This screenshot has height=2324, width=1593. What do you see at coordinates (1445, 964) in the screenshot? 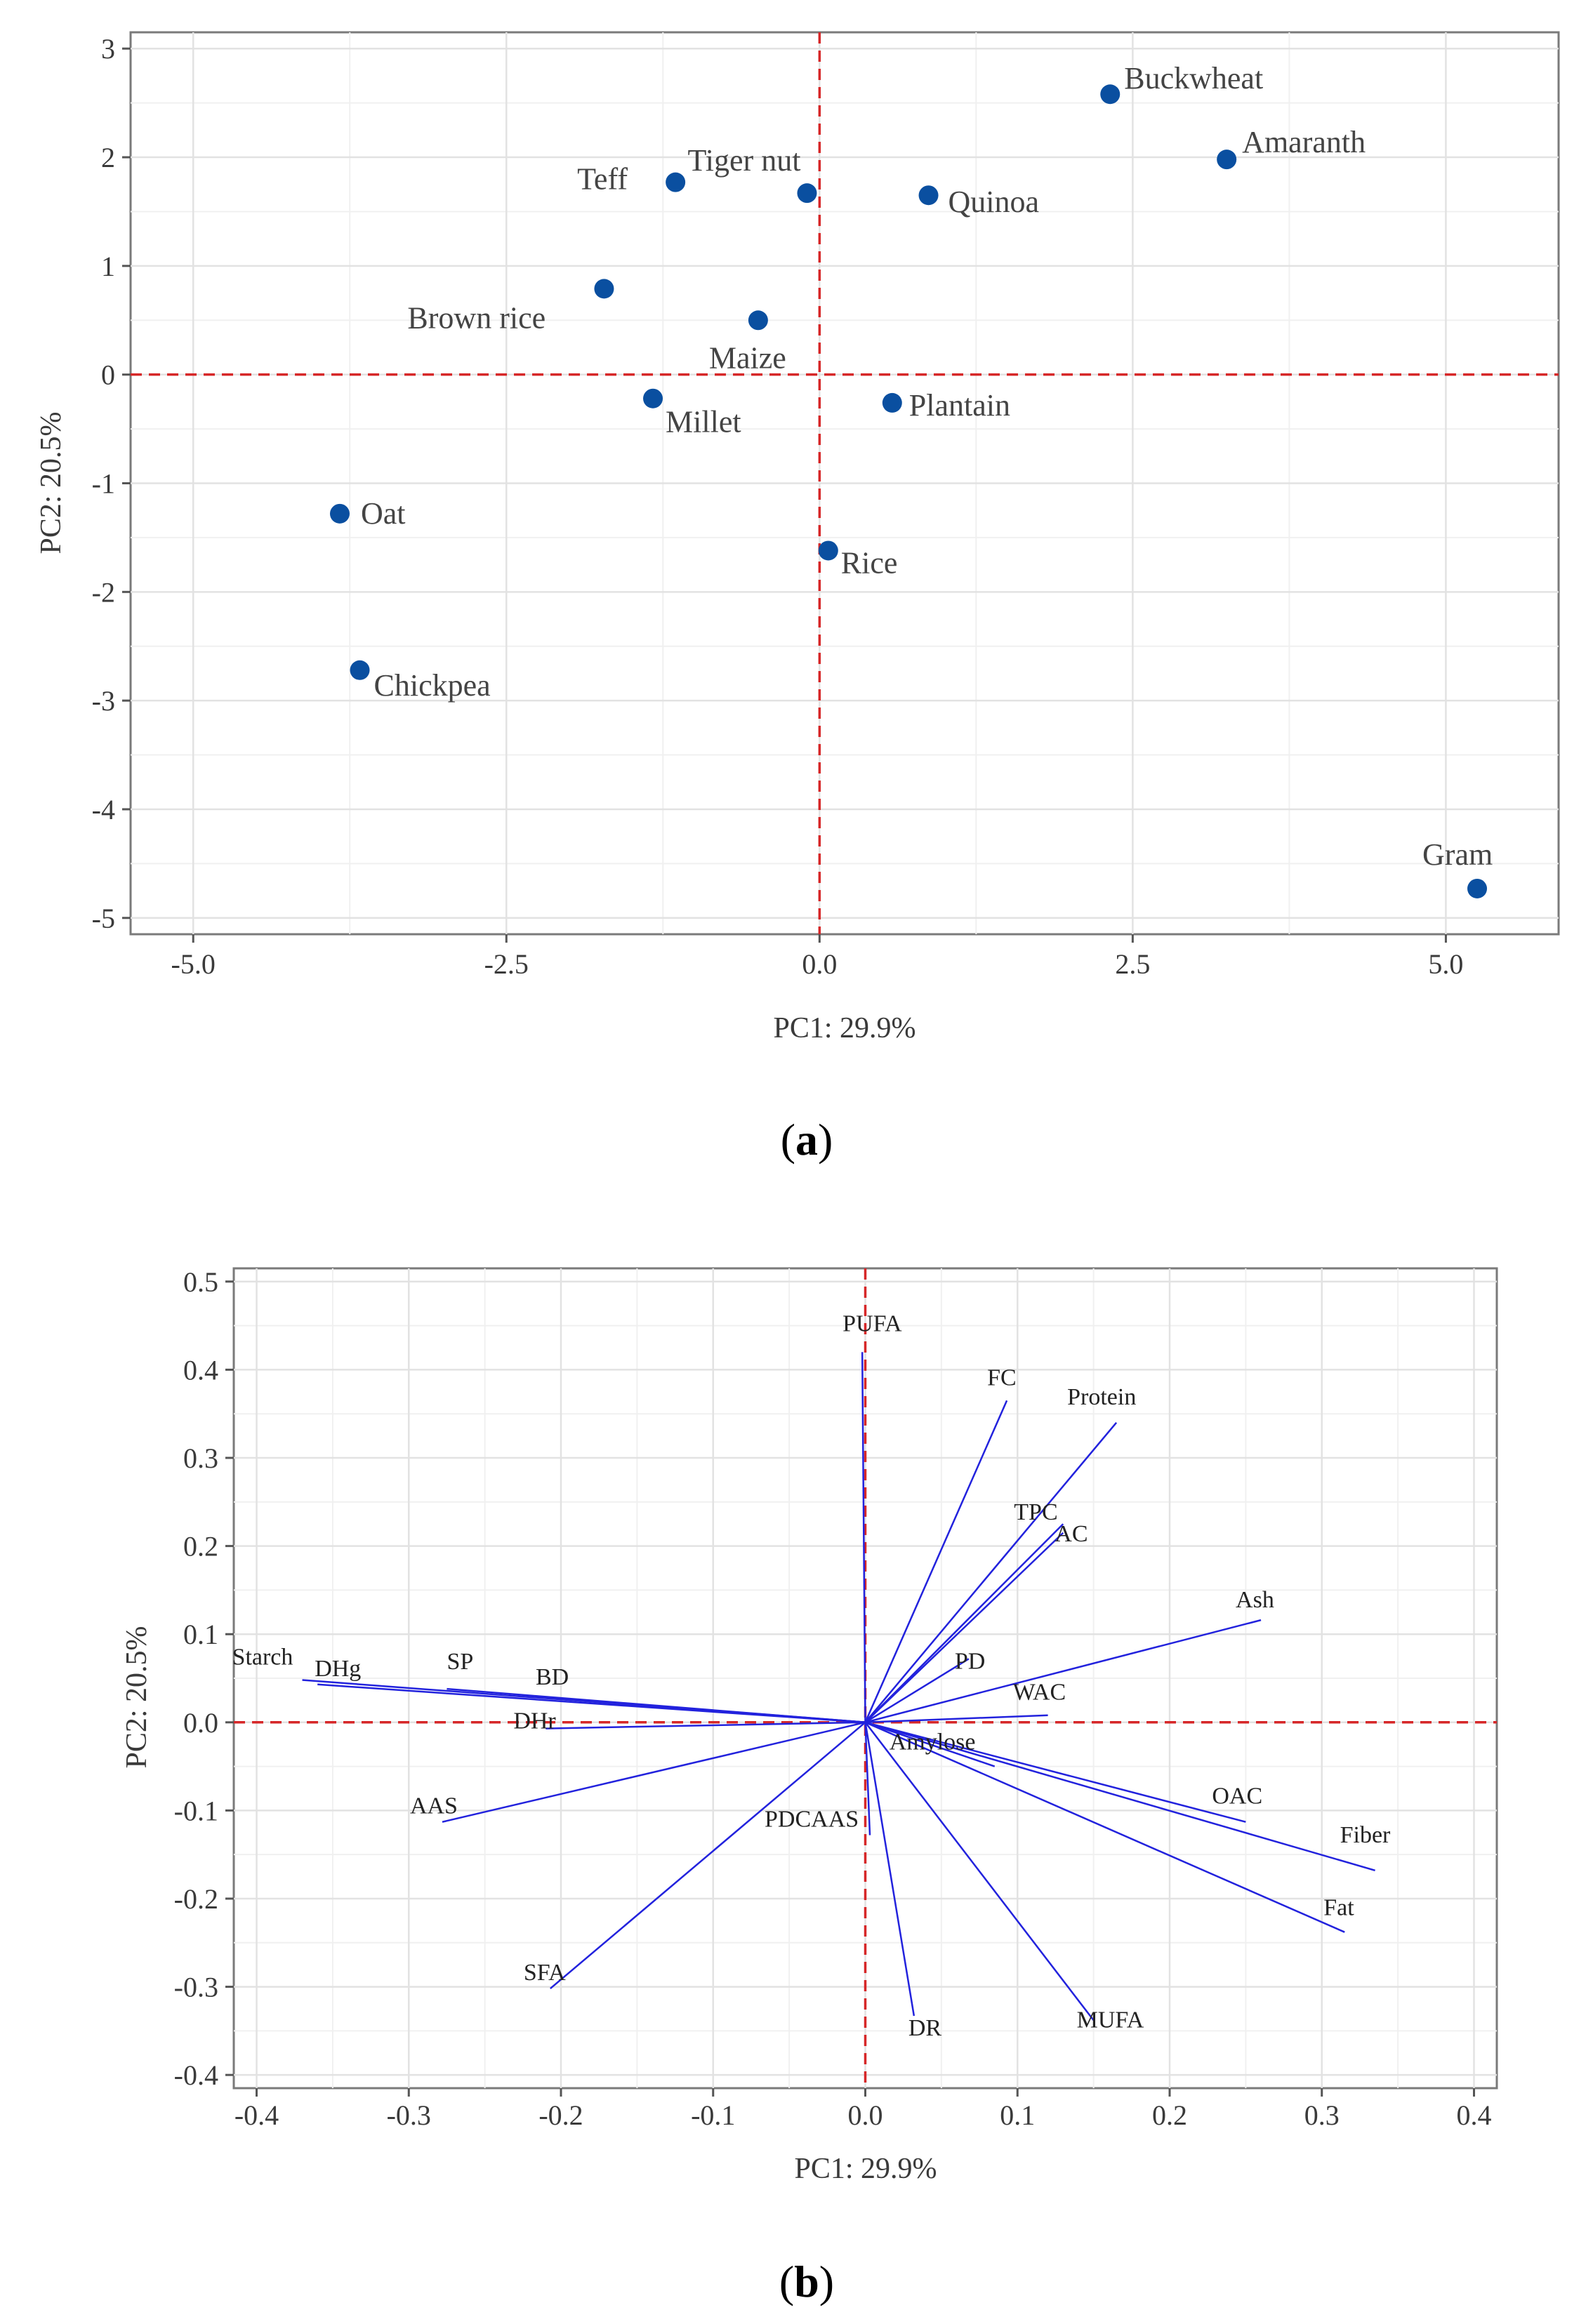
I see `x-tick-label: 5.0` at bounding box center [1445, 964].